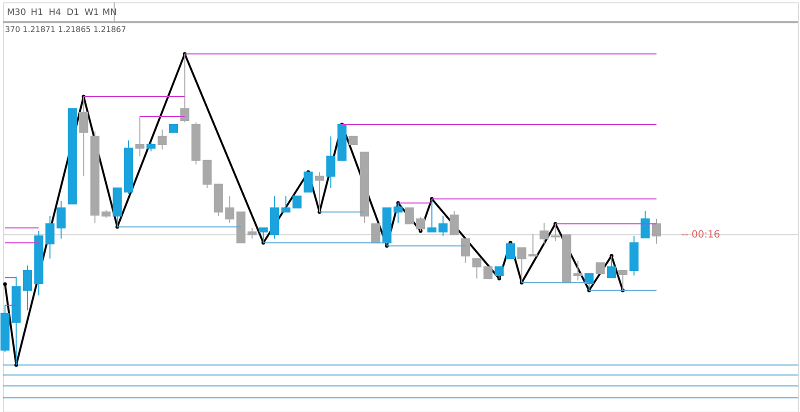  I want to click on text: H4, so click(55, 13).